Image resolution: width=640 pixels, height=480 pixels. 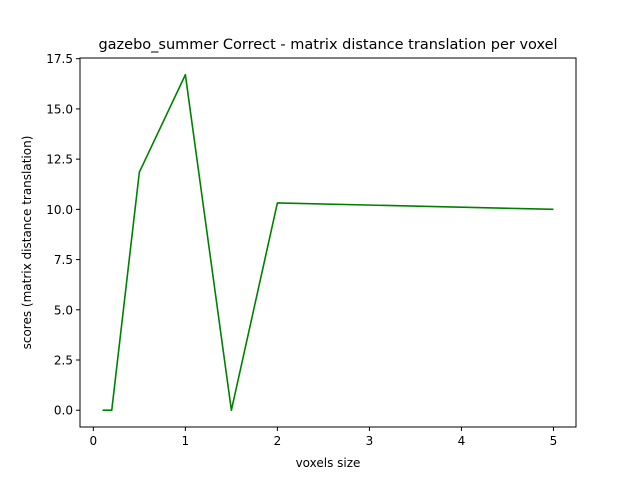 I want to click on x-axis-ticks: 0 1 2 3 4 5, so click(x=324, y=437).